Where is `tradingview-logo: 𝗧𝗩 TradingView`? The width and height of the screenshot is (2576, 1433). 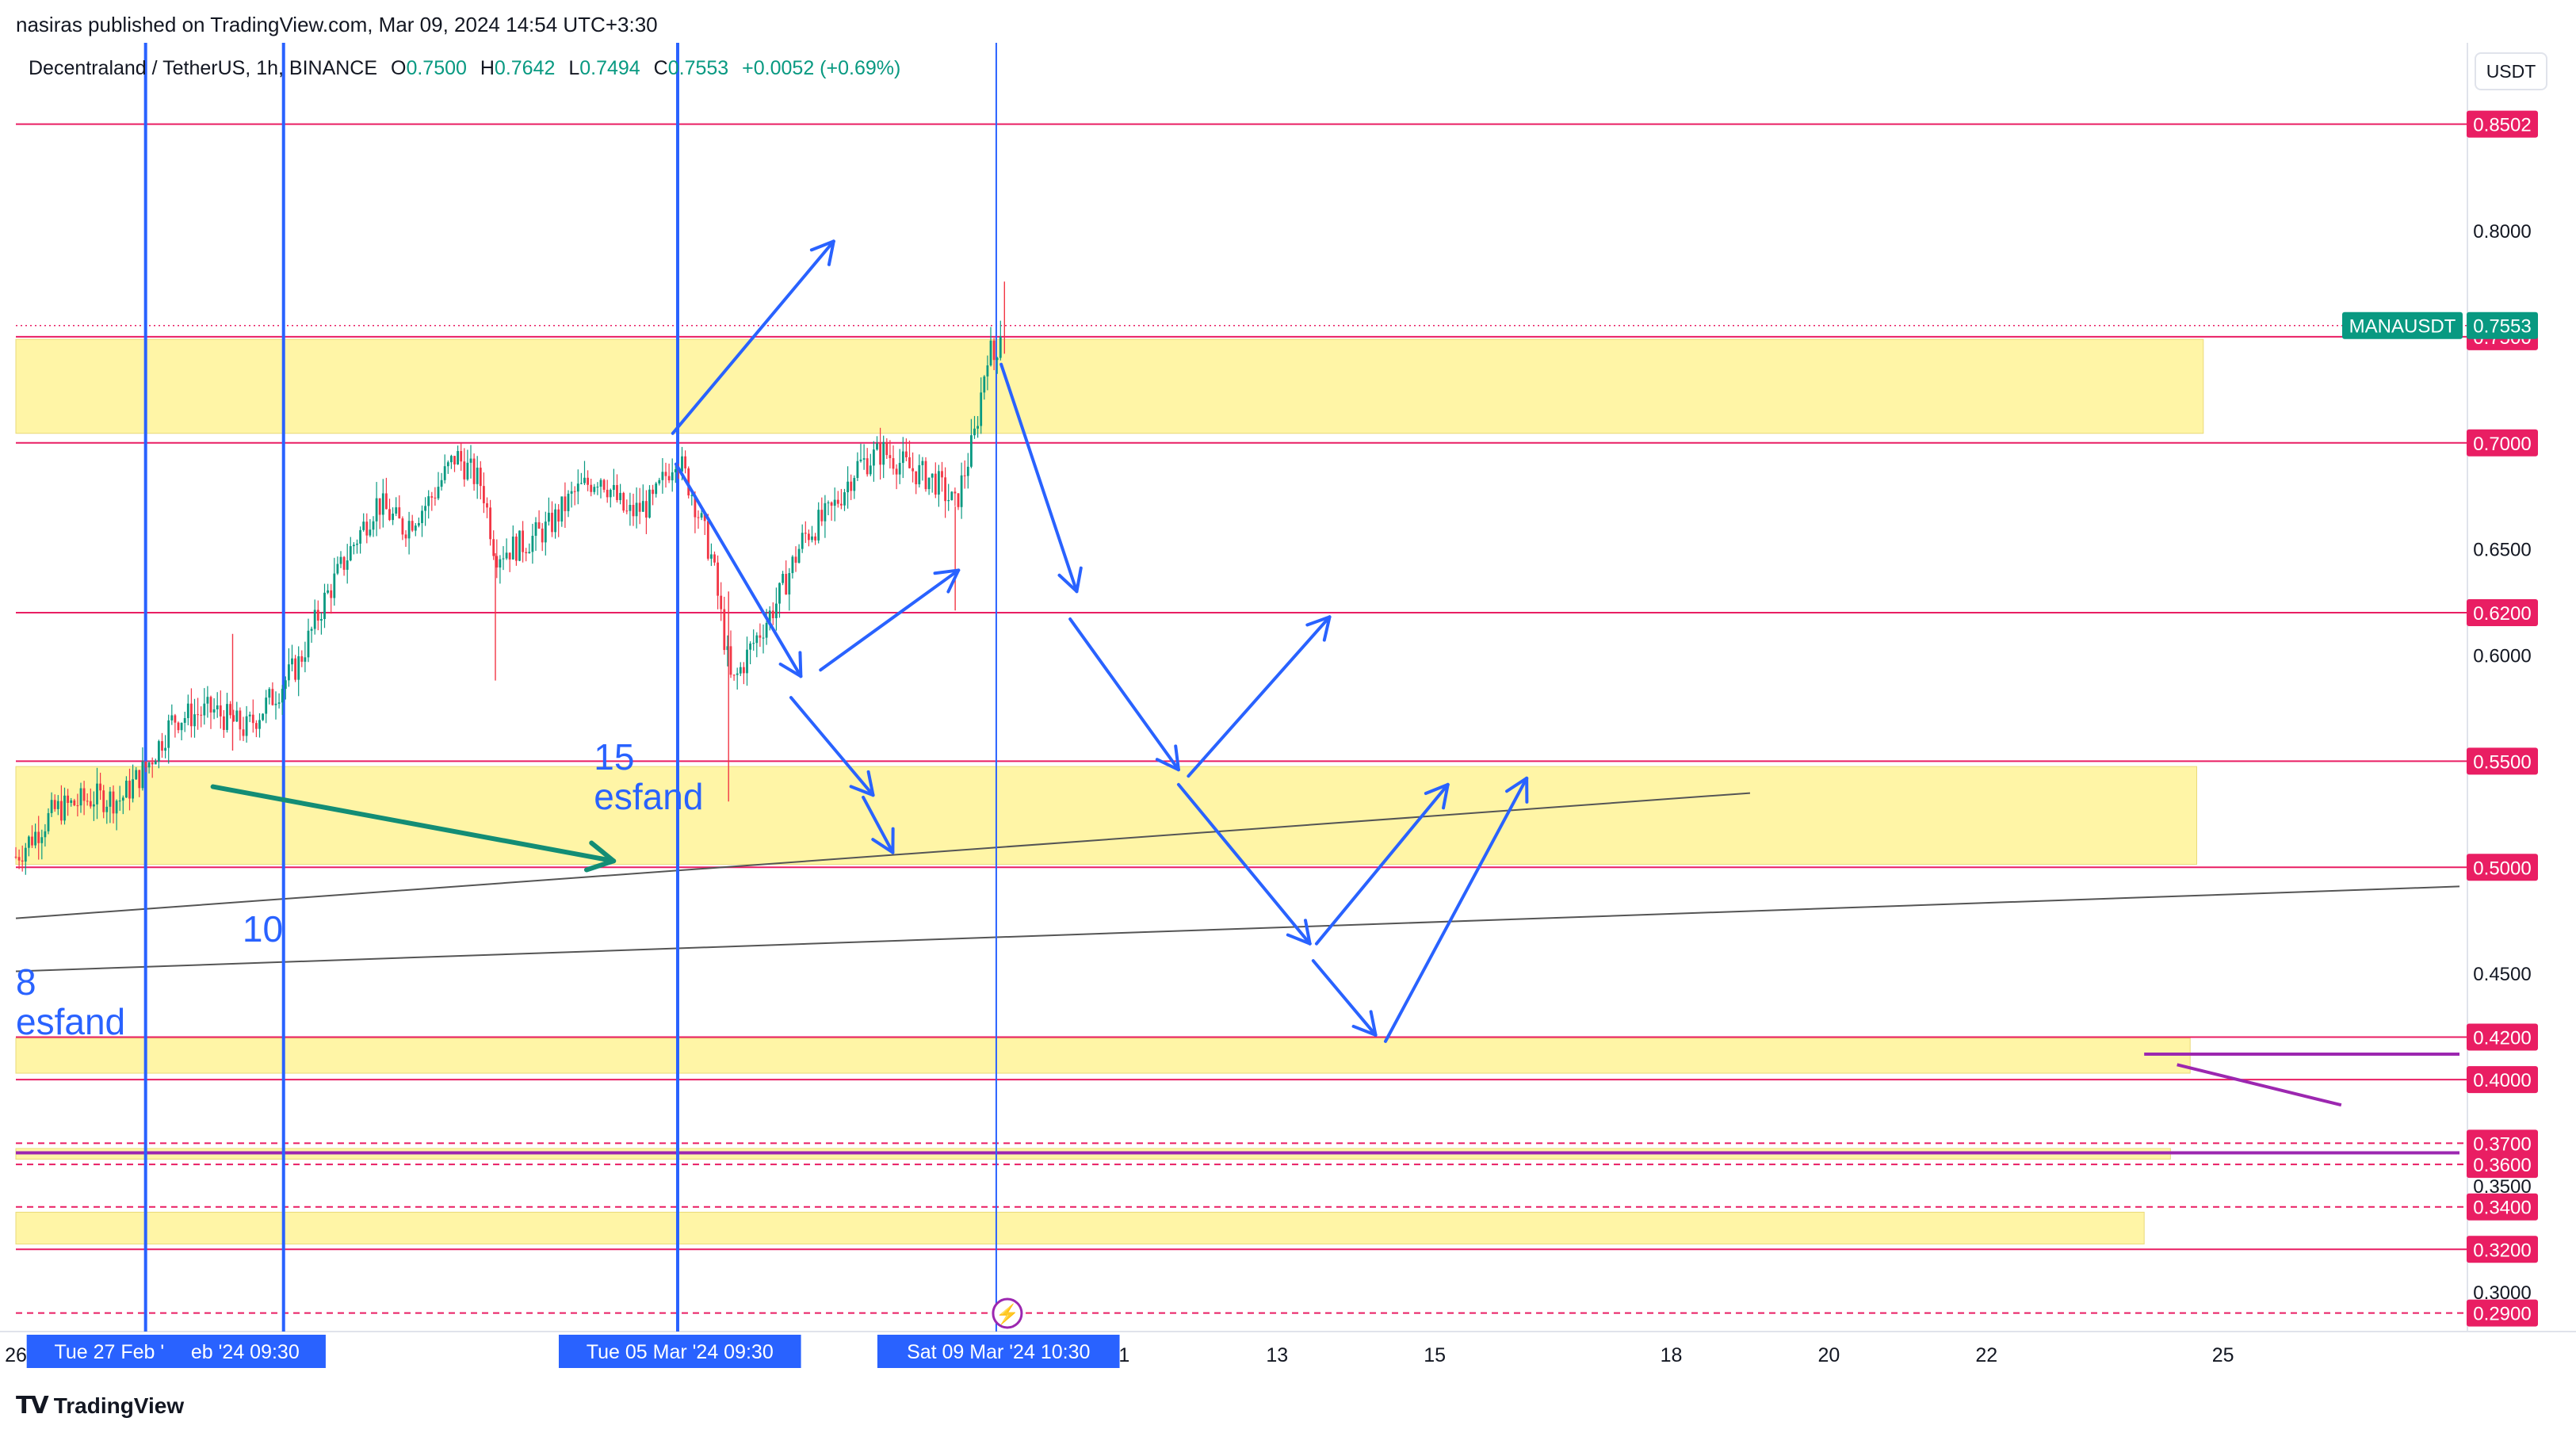 tradingview-logo: 𝗧𝗩 TradingView is located at coordinates (100, 1406).